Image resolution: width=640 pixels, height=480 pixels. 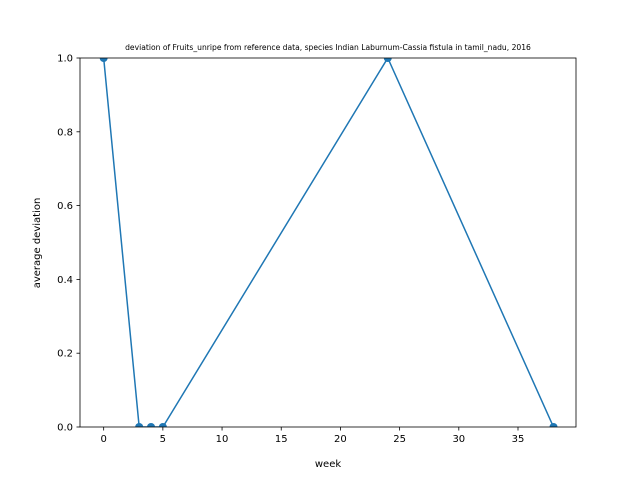 What do you see at coordinates (65, 59) in the screenshot?
I see `y-tick-label: 1.0` at bounding box center [65, 59].